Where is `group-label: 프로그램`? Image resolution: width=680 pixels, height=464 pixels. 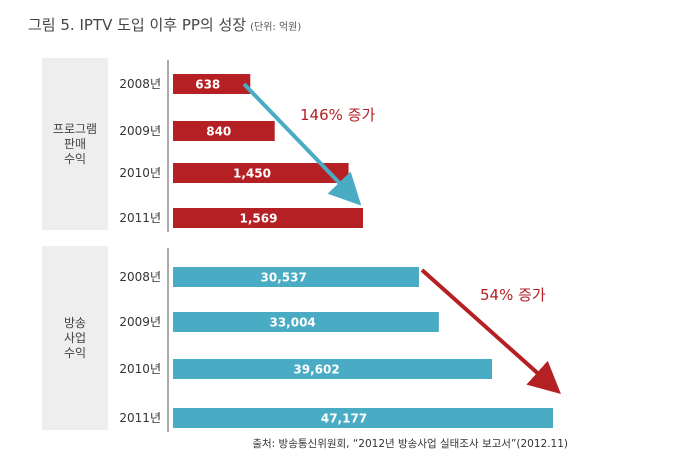 group-label: 프로그램 is located at coordinates (75, 129).